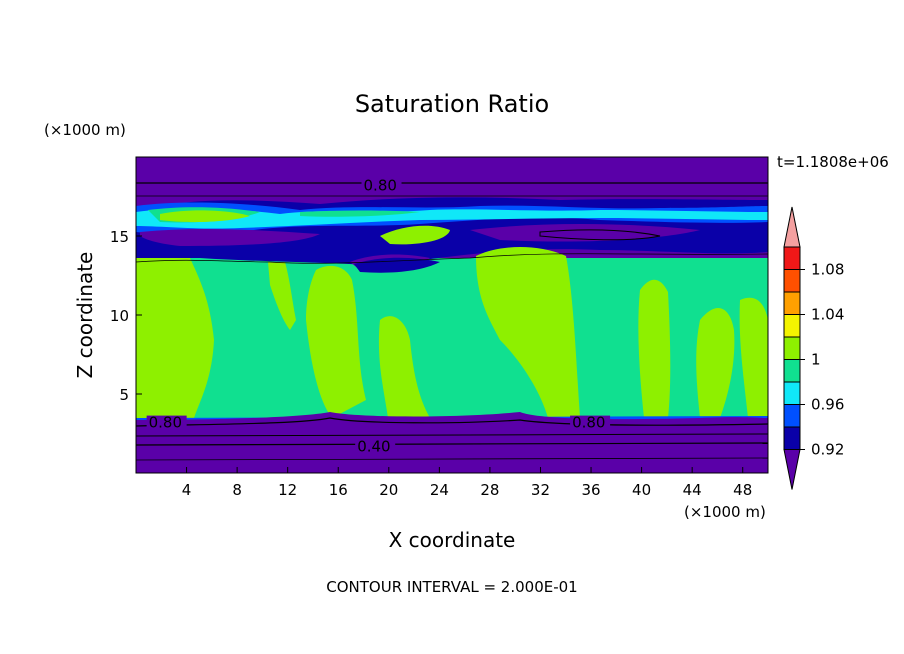 The width and height of the screenshot is (904, 654). Describe the element at coordinates (124, 395) in the screenshot. I see `y-tick-label: 5` at that location.